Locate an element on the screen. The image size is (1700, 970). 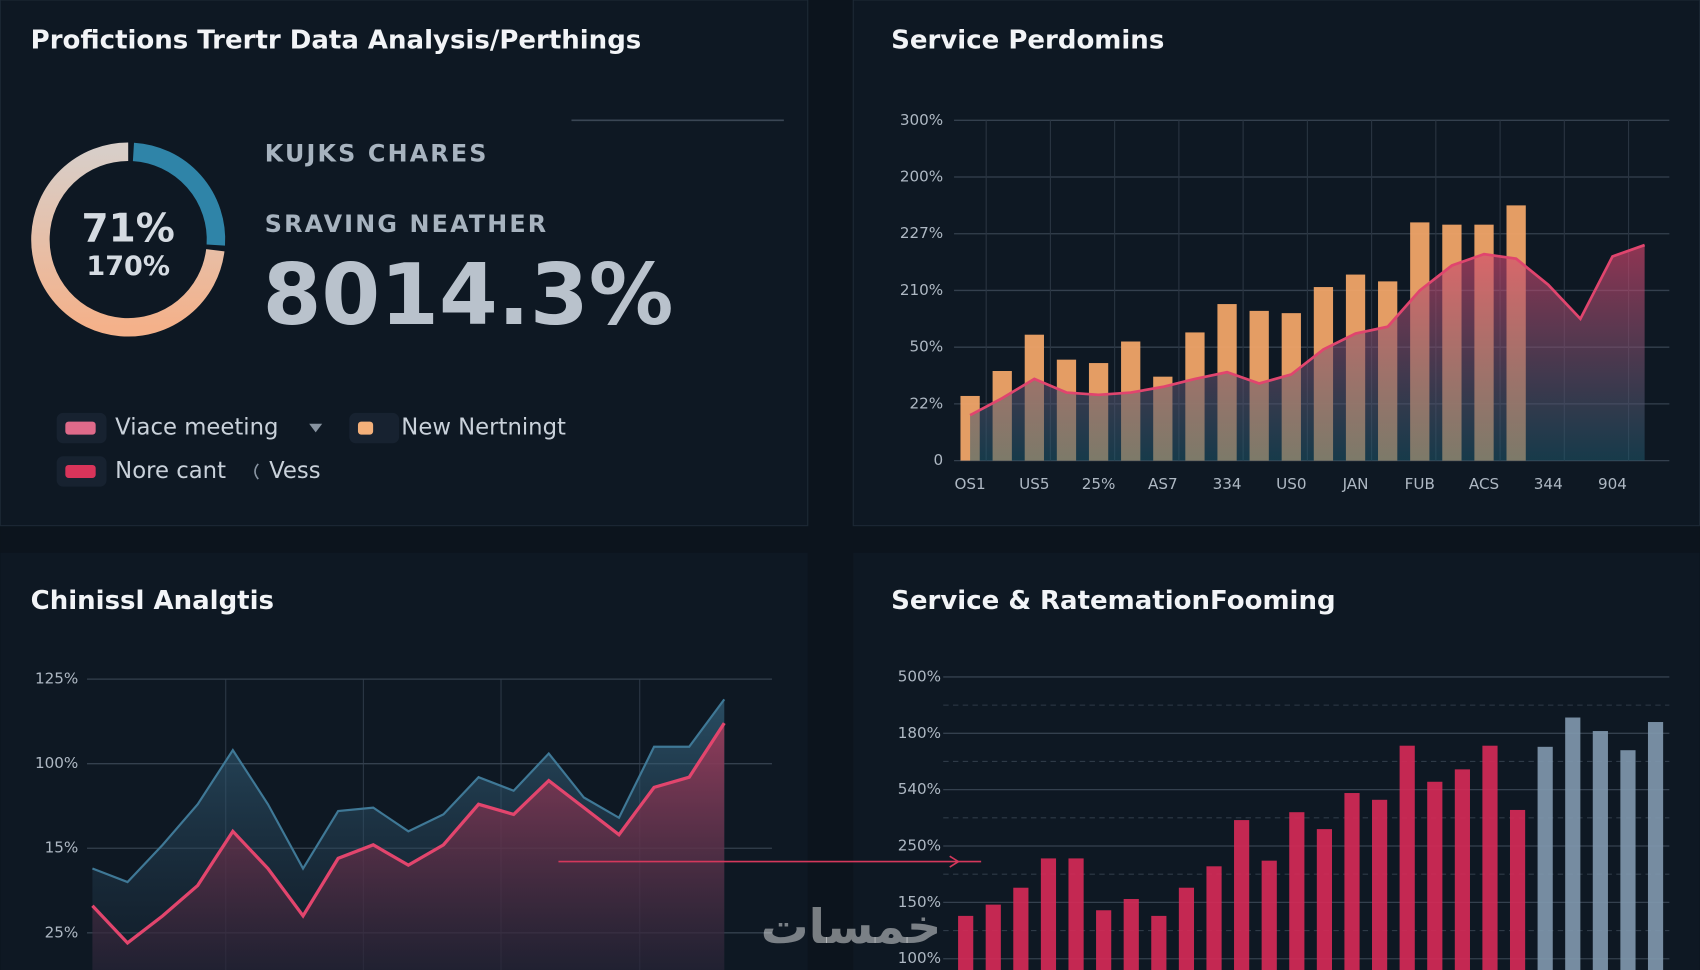
y-tick-label: 180% is located at coordinates (919, 733).